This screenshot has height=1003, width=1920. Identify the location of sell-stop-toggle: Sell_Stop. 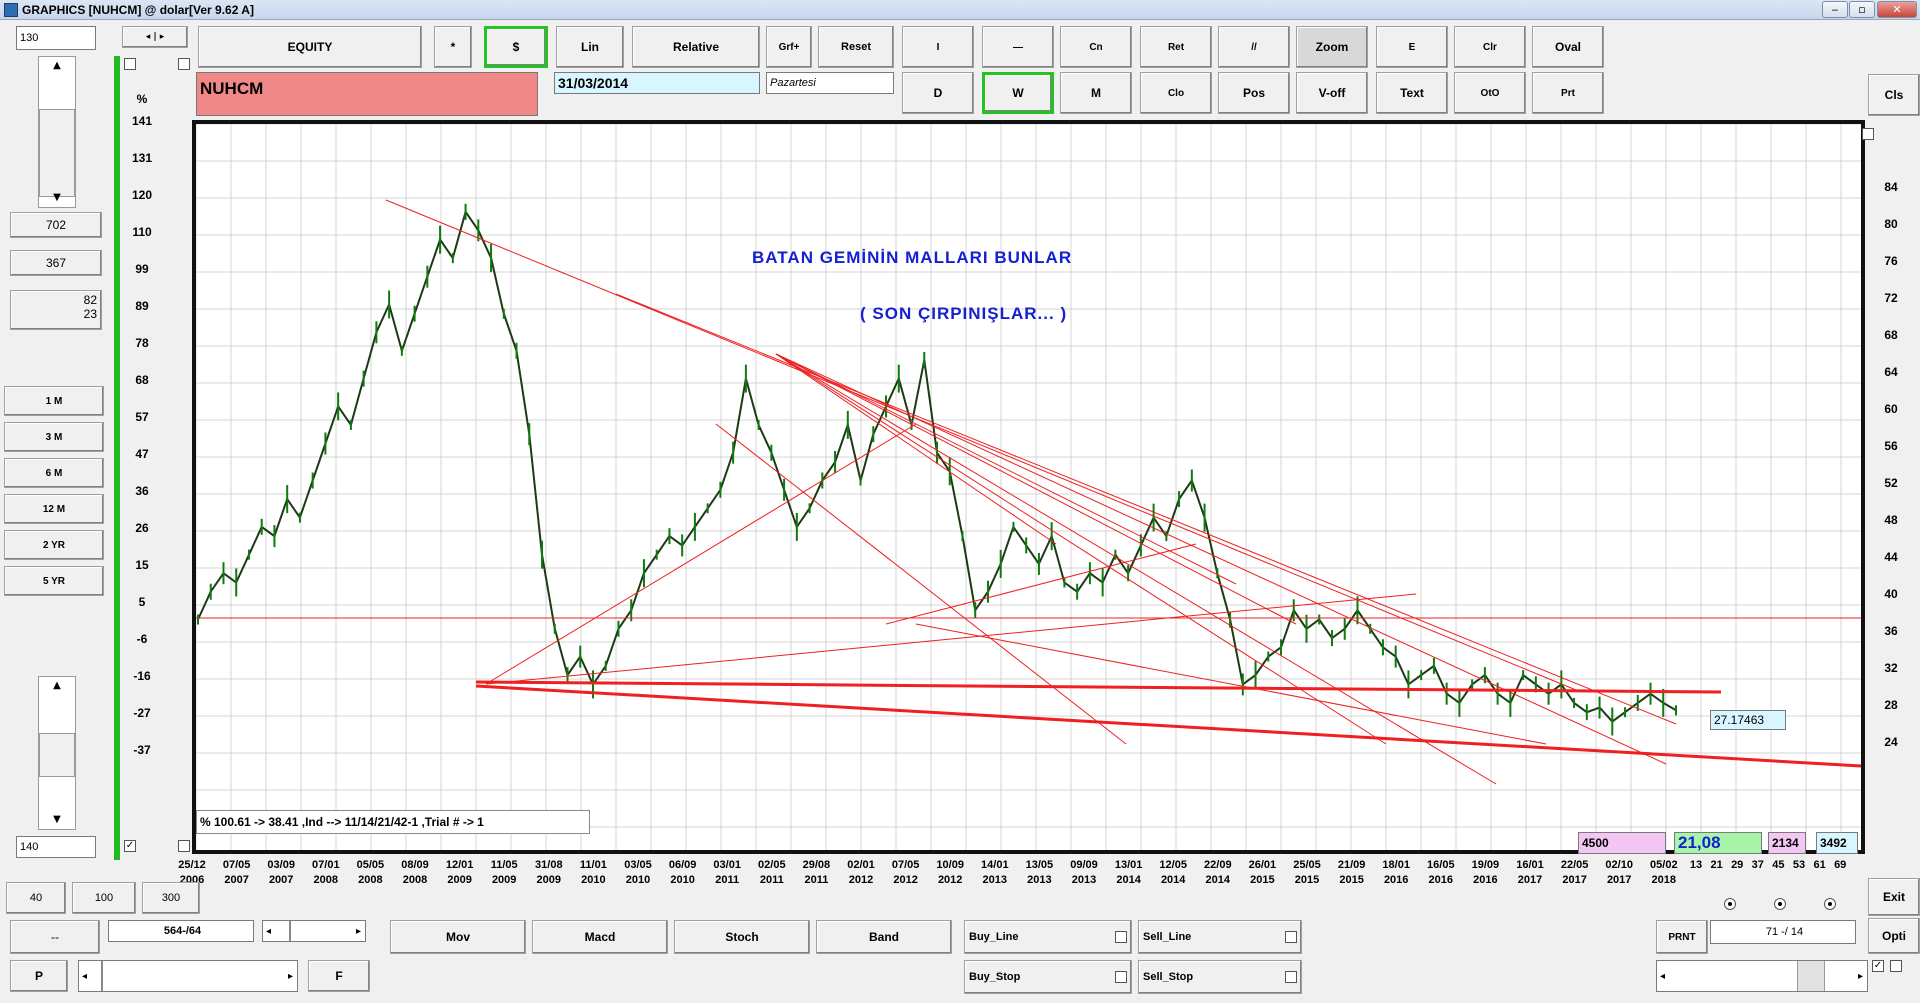
(1220, 977).